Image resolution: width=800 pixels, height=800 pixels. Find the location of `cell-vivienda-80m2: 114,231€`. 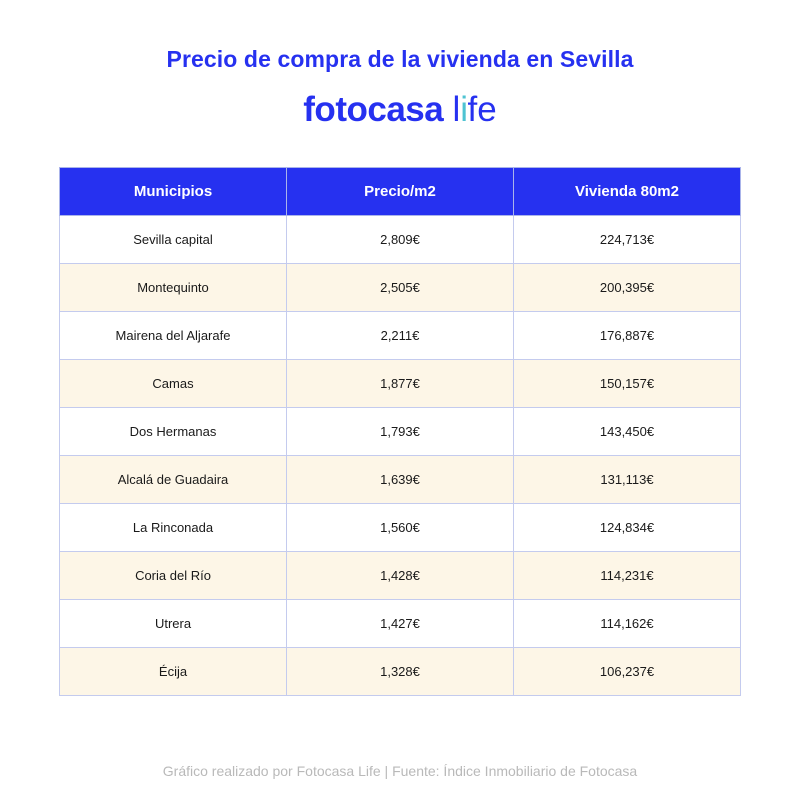

cell-vivienda-80m2: 114,231€ is located at coordinates (627, 575).